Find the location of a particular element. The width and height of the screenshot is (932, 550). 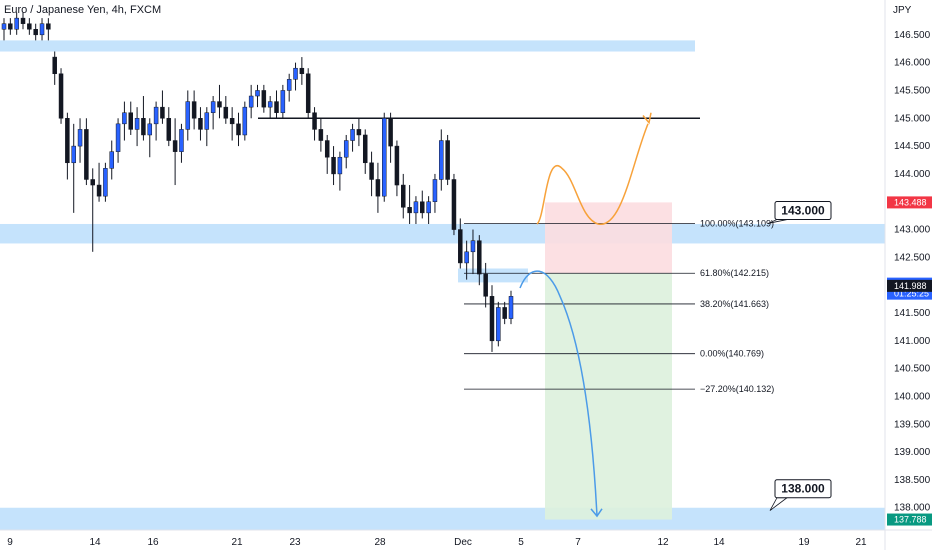

price-badge-label: 141.988 is located at coordinates (910, 286).